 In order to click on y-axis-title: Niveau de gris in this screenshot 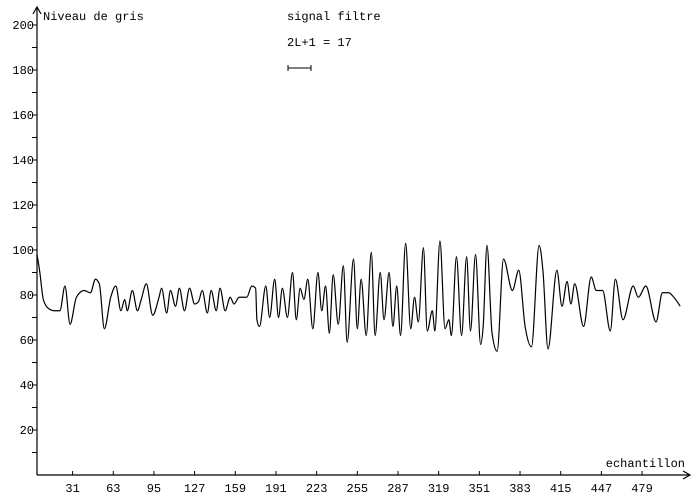, I will do `click(93, 17)`.